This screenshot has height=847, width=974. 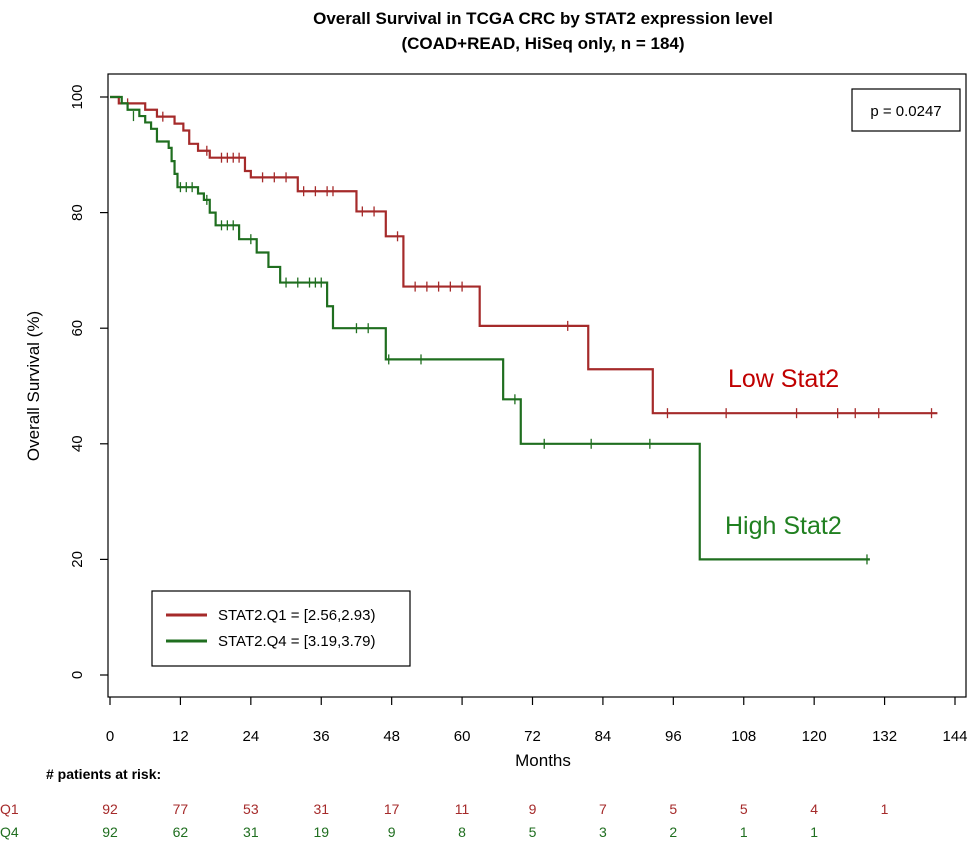 I want to click on p-value-frame, so click(x=906, y=110).